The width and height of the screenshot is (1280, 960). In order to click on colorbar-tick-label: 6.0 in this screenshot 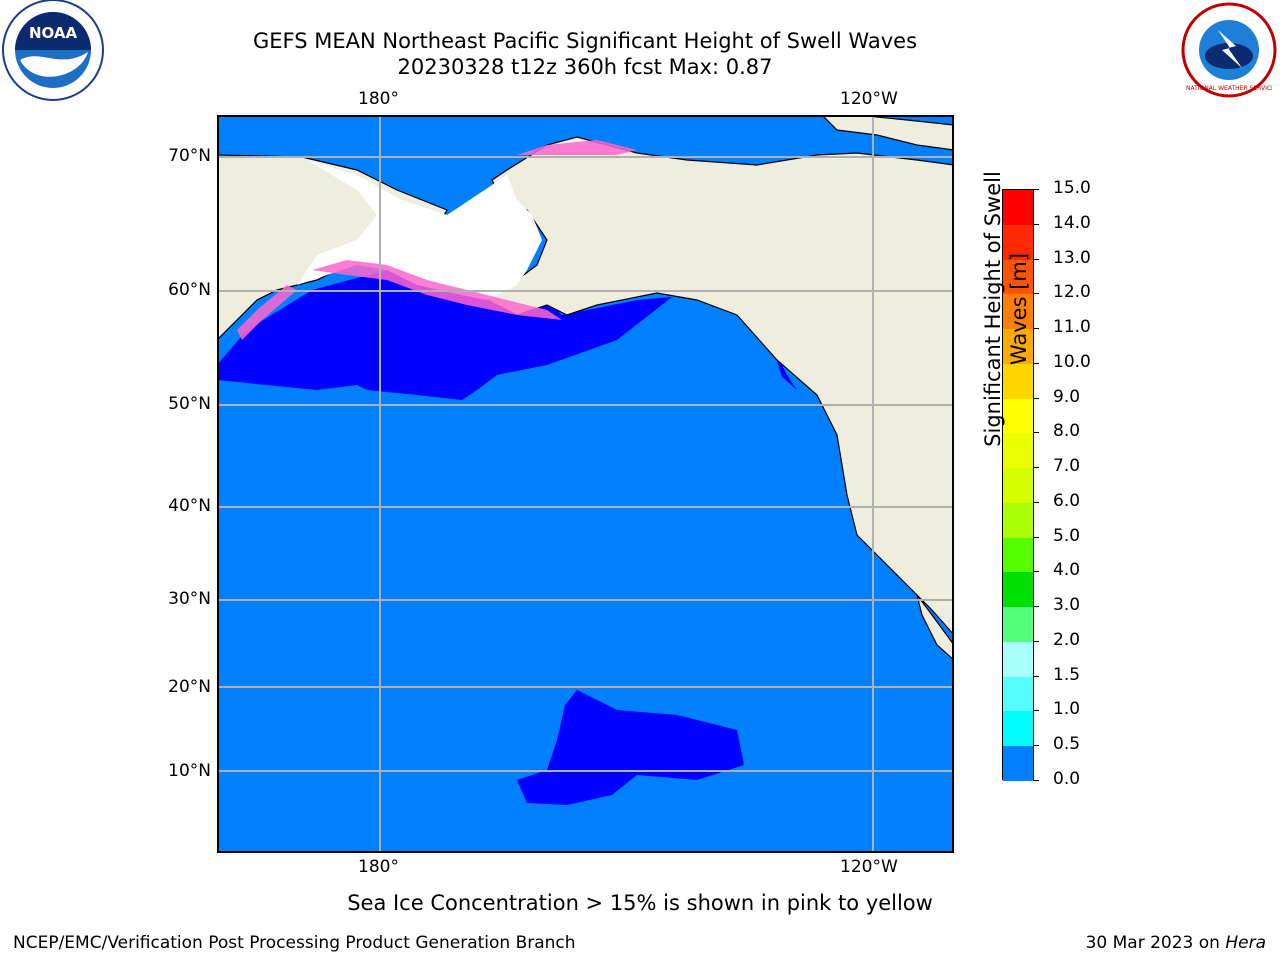, I will do `click(1067, 500)`.